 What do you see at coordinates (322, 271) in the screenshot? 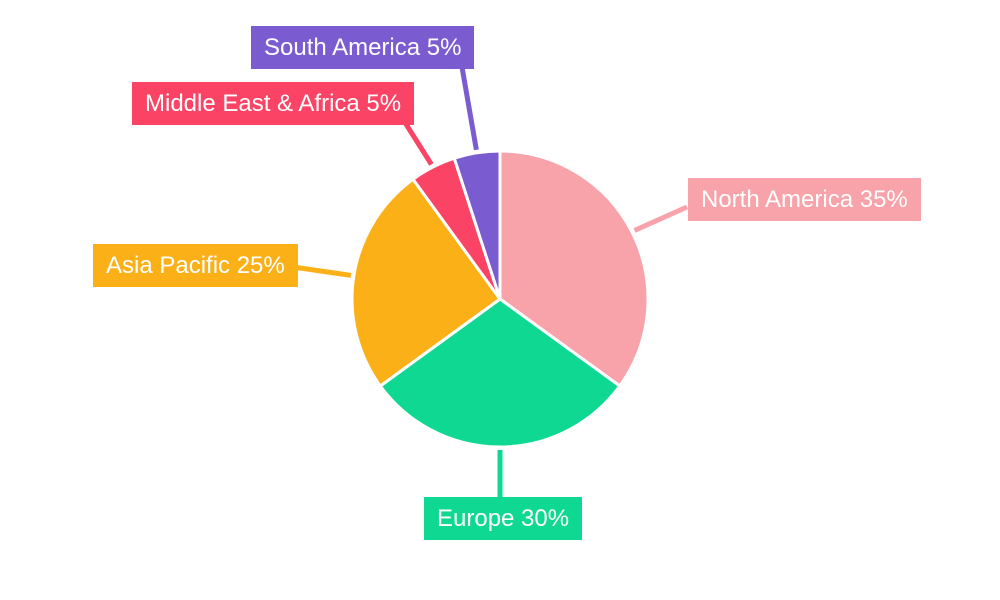
I see `leader-line-asia-pacific` at bounding box center [322, 271].